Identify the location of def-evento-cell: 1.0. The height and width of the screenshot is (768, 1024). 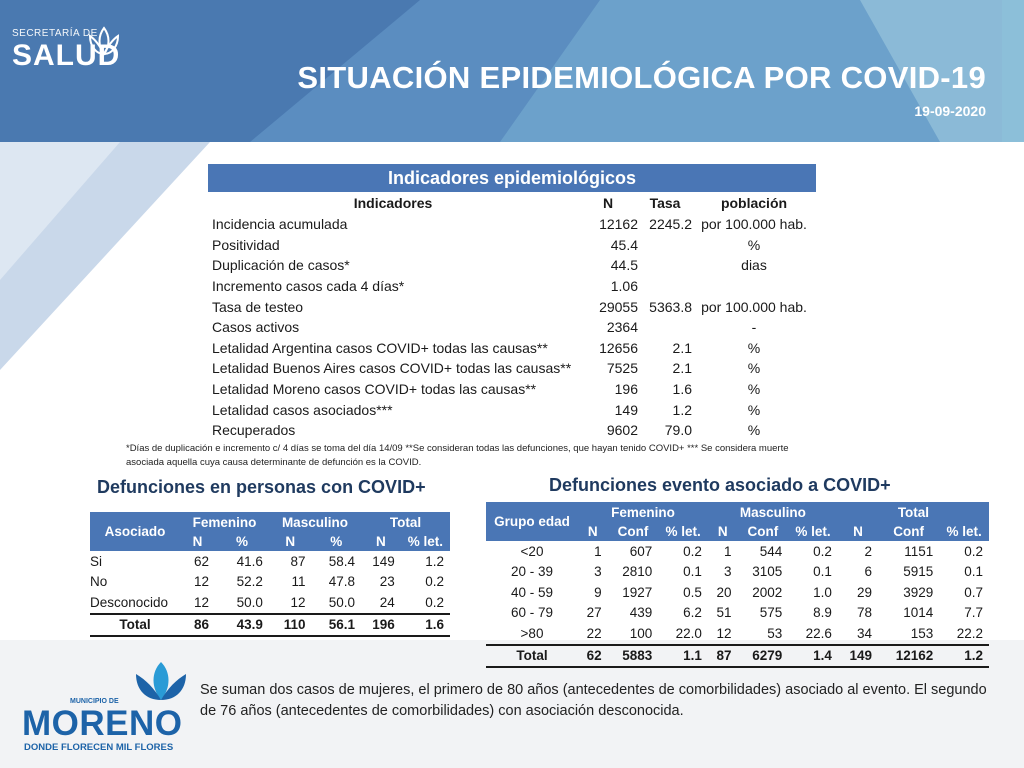
(822, 592).